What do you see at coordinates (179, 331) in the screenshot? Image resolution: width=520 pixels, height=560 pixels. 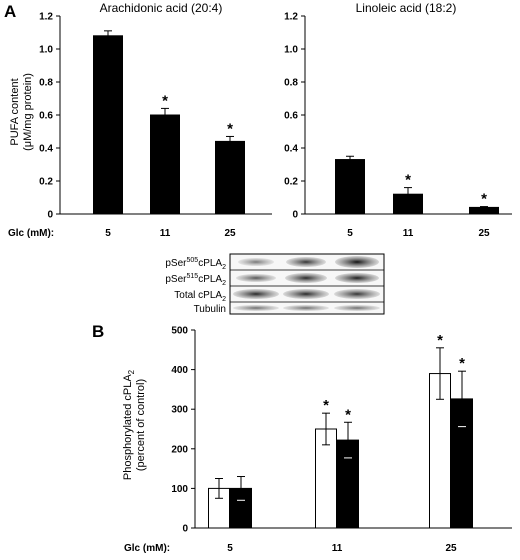 I see `y-tick-label: 500` at bounding box center [179, 331].